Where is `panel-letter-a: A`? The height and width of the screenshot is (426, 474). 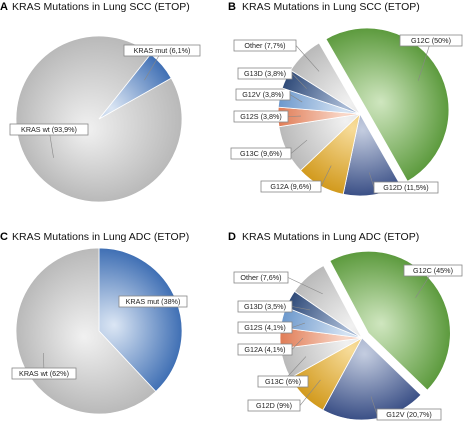
panel-letter-a: A is located at coordinates (4, 7).